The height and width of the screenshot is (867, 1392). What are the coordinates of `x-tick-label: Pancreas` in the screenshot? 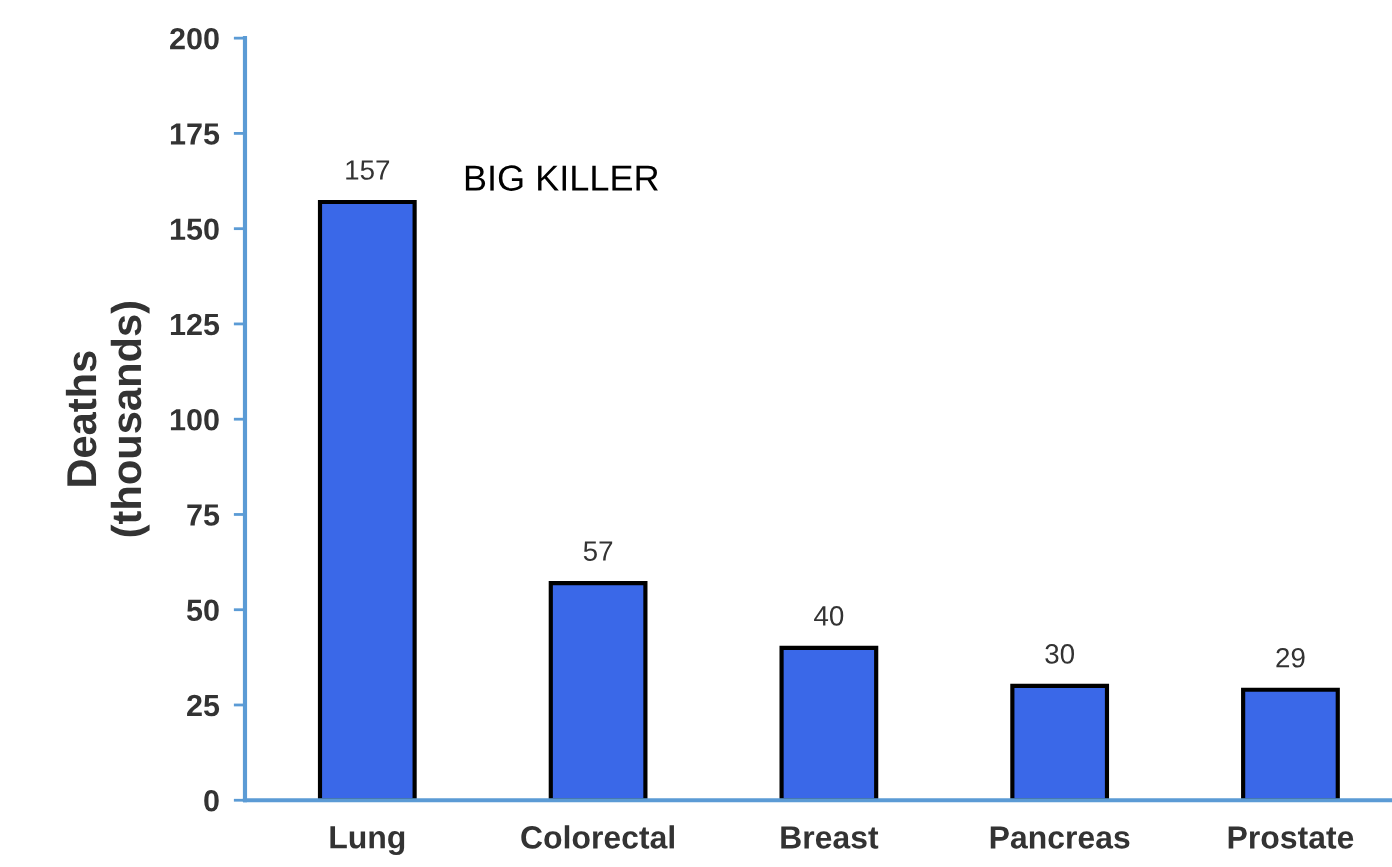 It's located at (1060, 837).